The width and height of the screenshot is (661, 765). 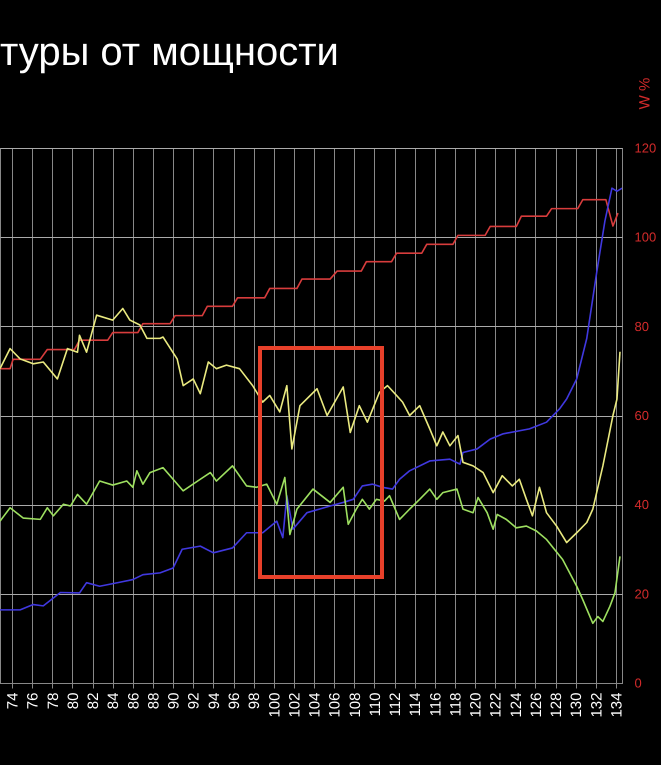 What do you see at coordinates (476, 705) in the screenshot?
I see `x-tick-label: 120` at bounding box center [476, 705].